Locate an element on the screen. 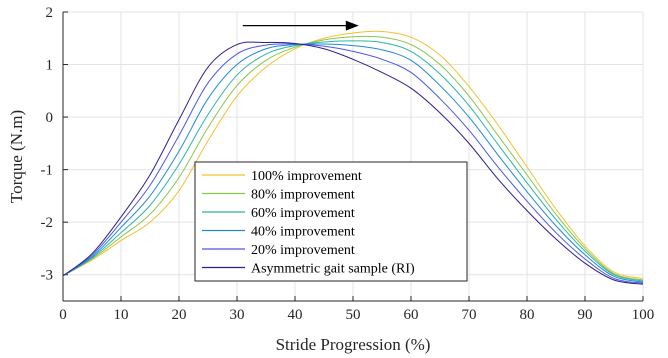 The image size is (668, 358). legend-label-6: Asymmetric gait sample (RI) is located at coordinates (333, 269).